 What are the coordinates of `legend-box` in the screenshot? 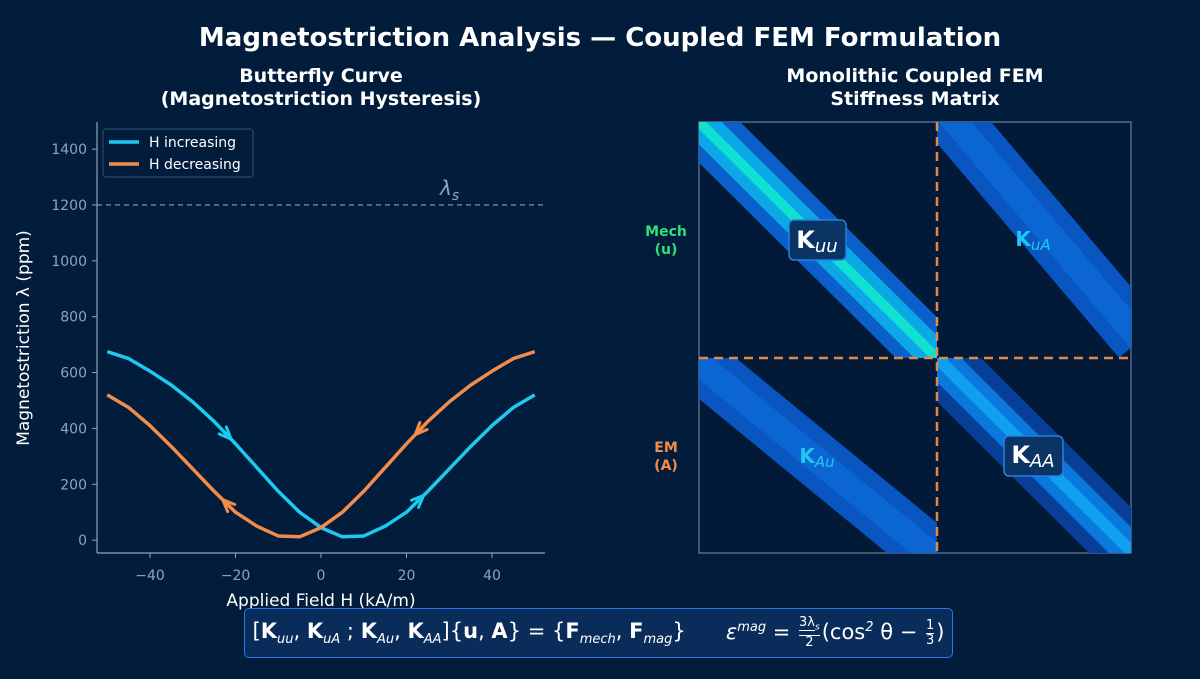 It's located at (178, 153).